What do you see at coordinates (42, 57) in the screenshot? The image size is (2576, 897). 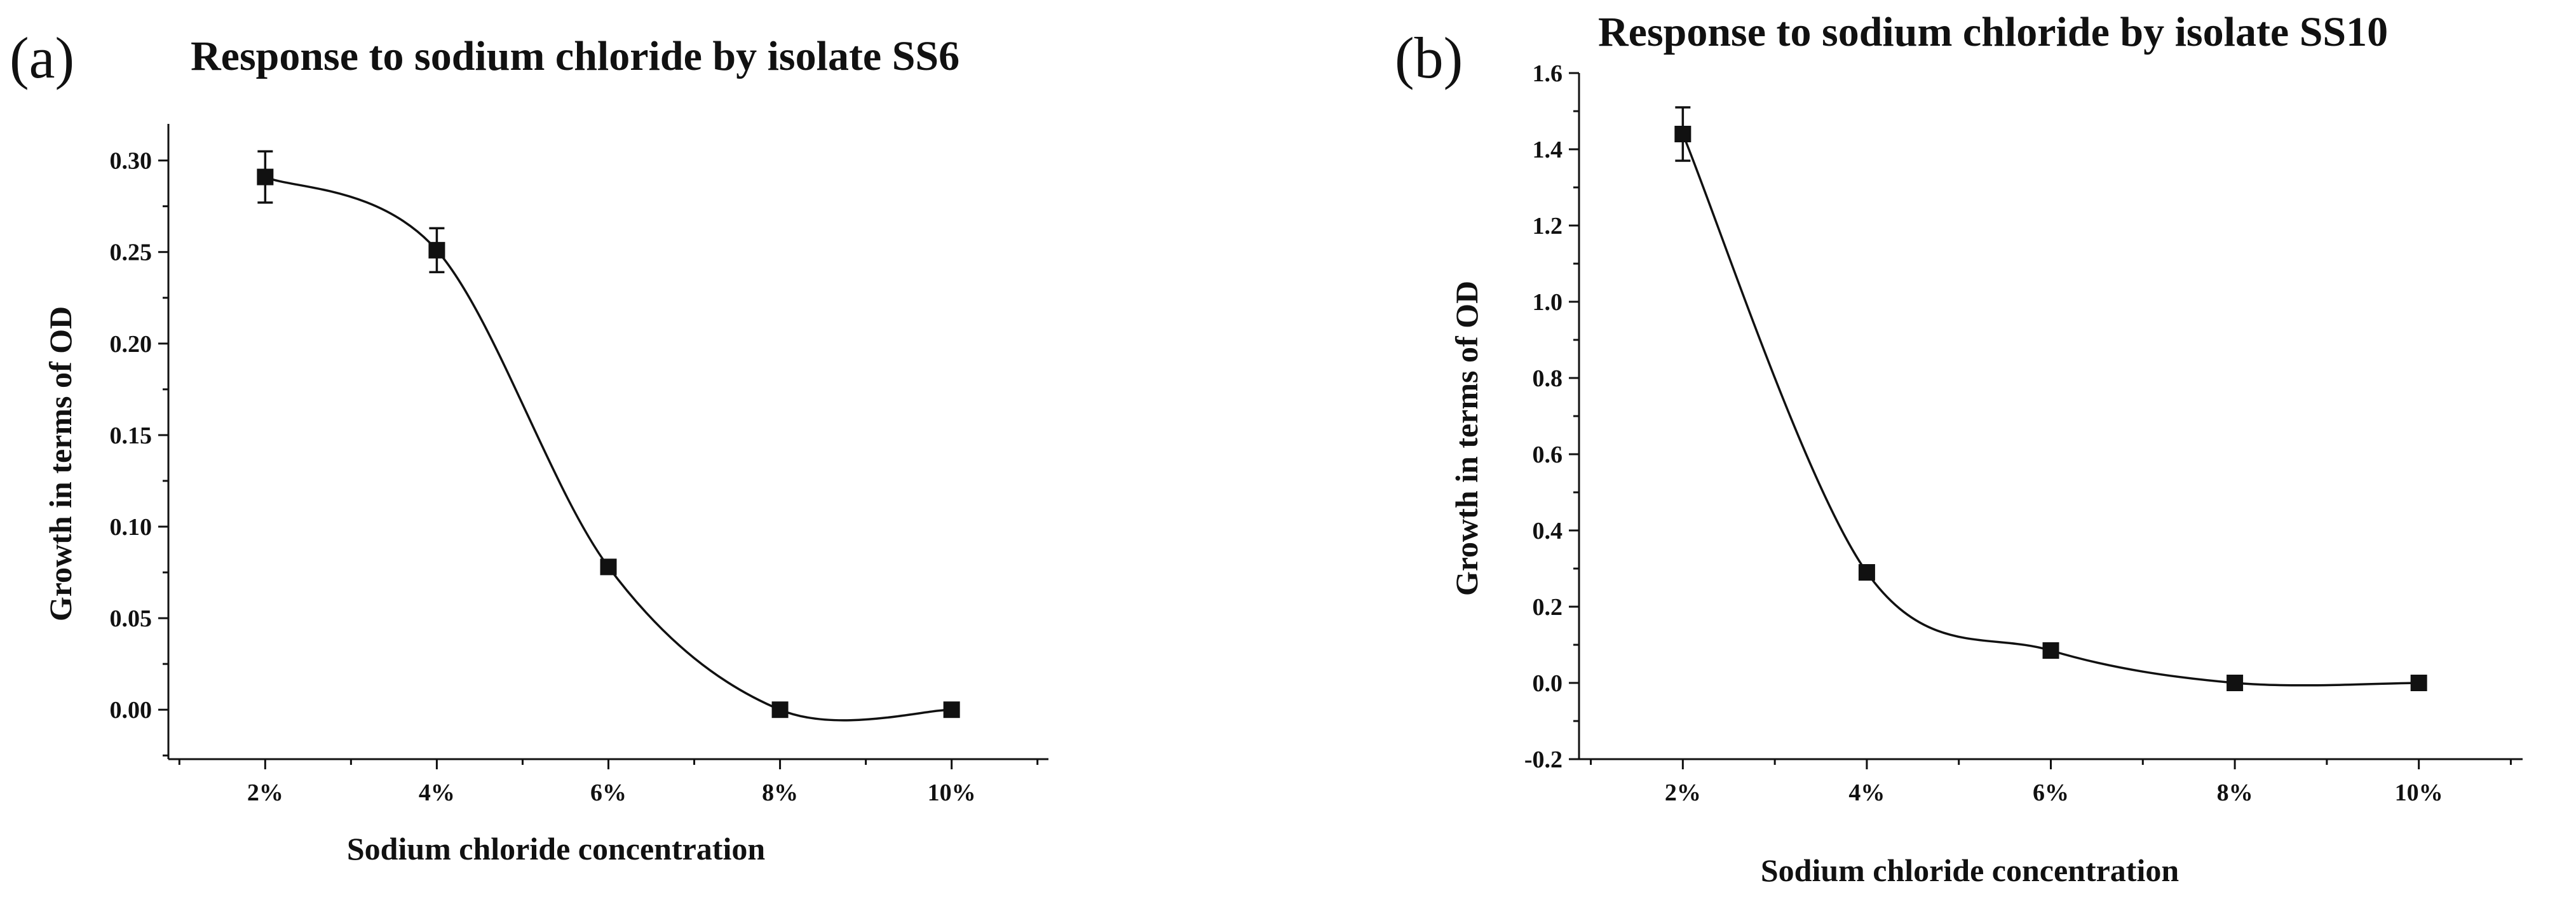 I see `panel-label-a: (a)` at bounding box center [42, 57].